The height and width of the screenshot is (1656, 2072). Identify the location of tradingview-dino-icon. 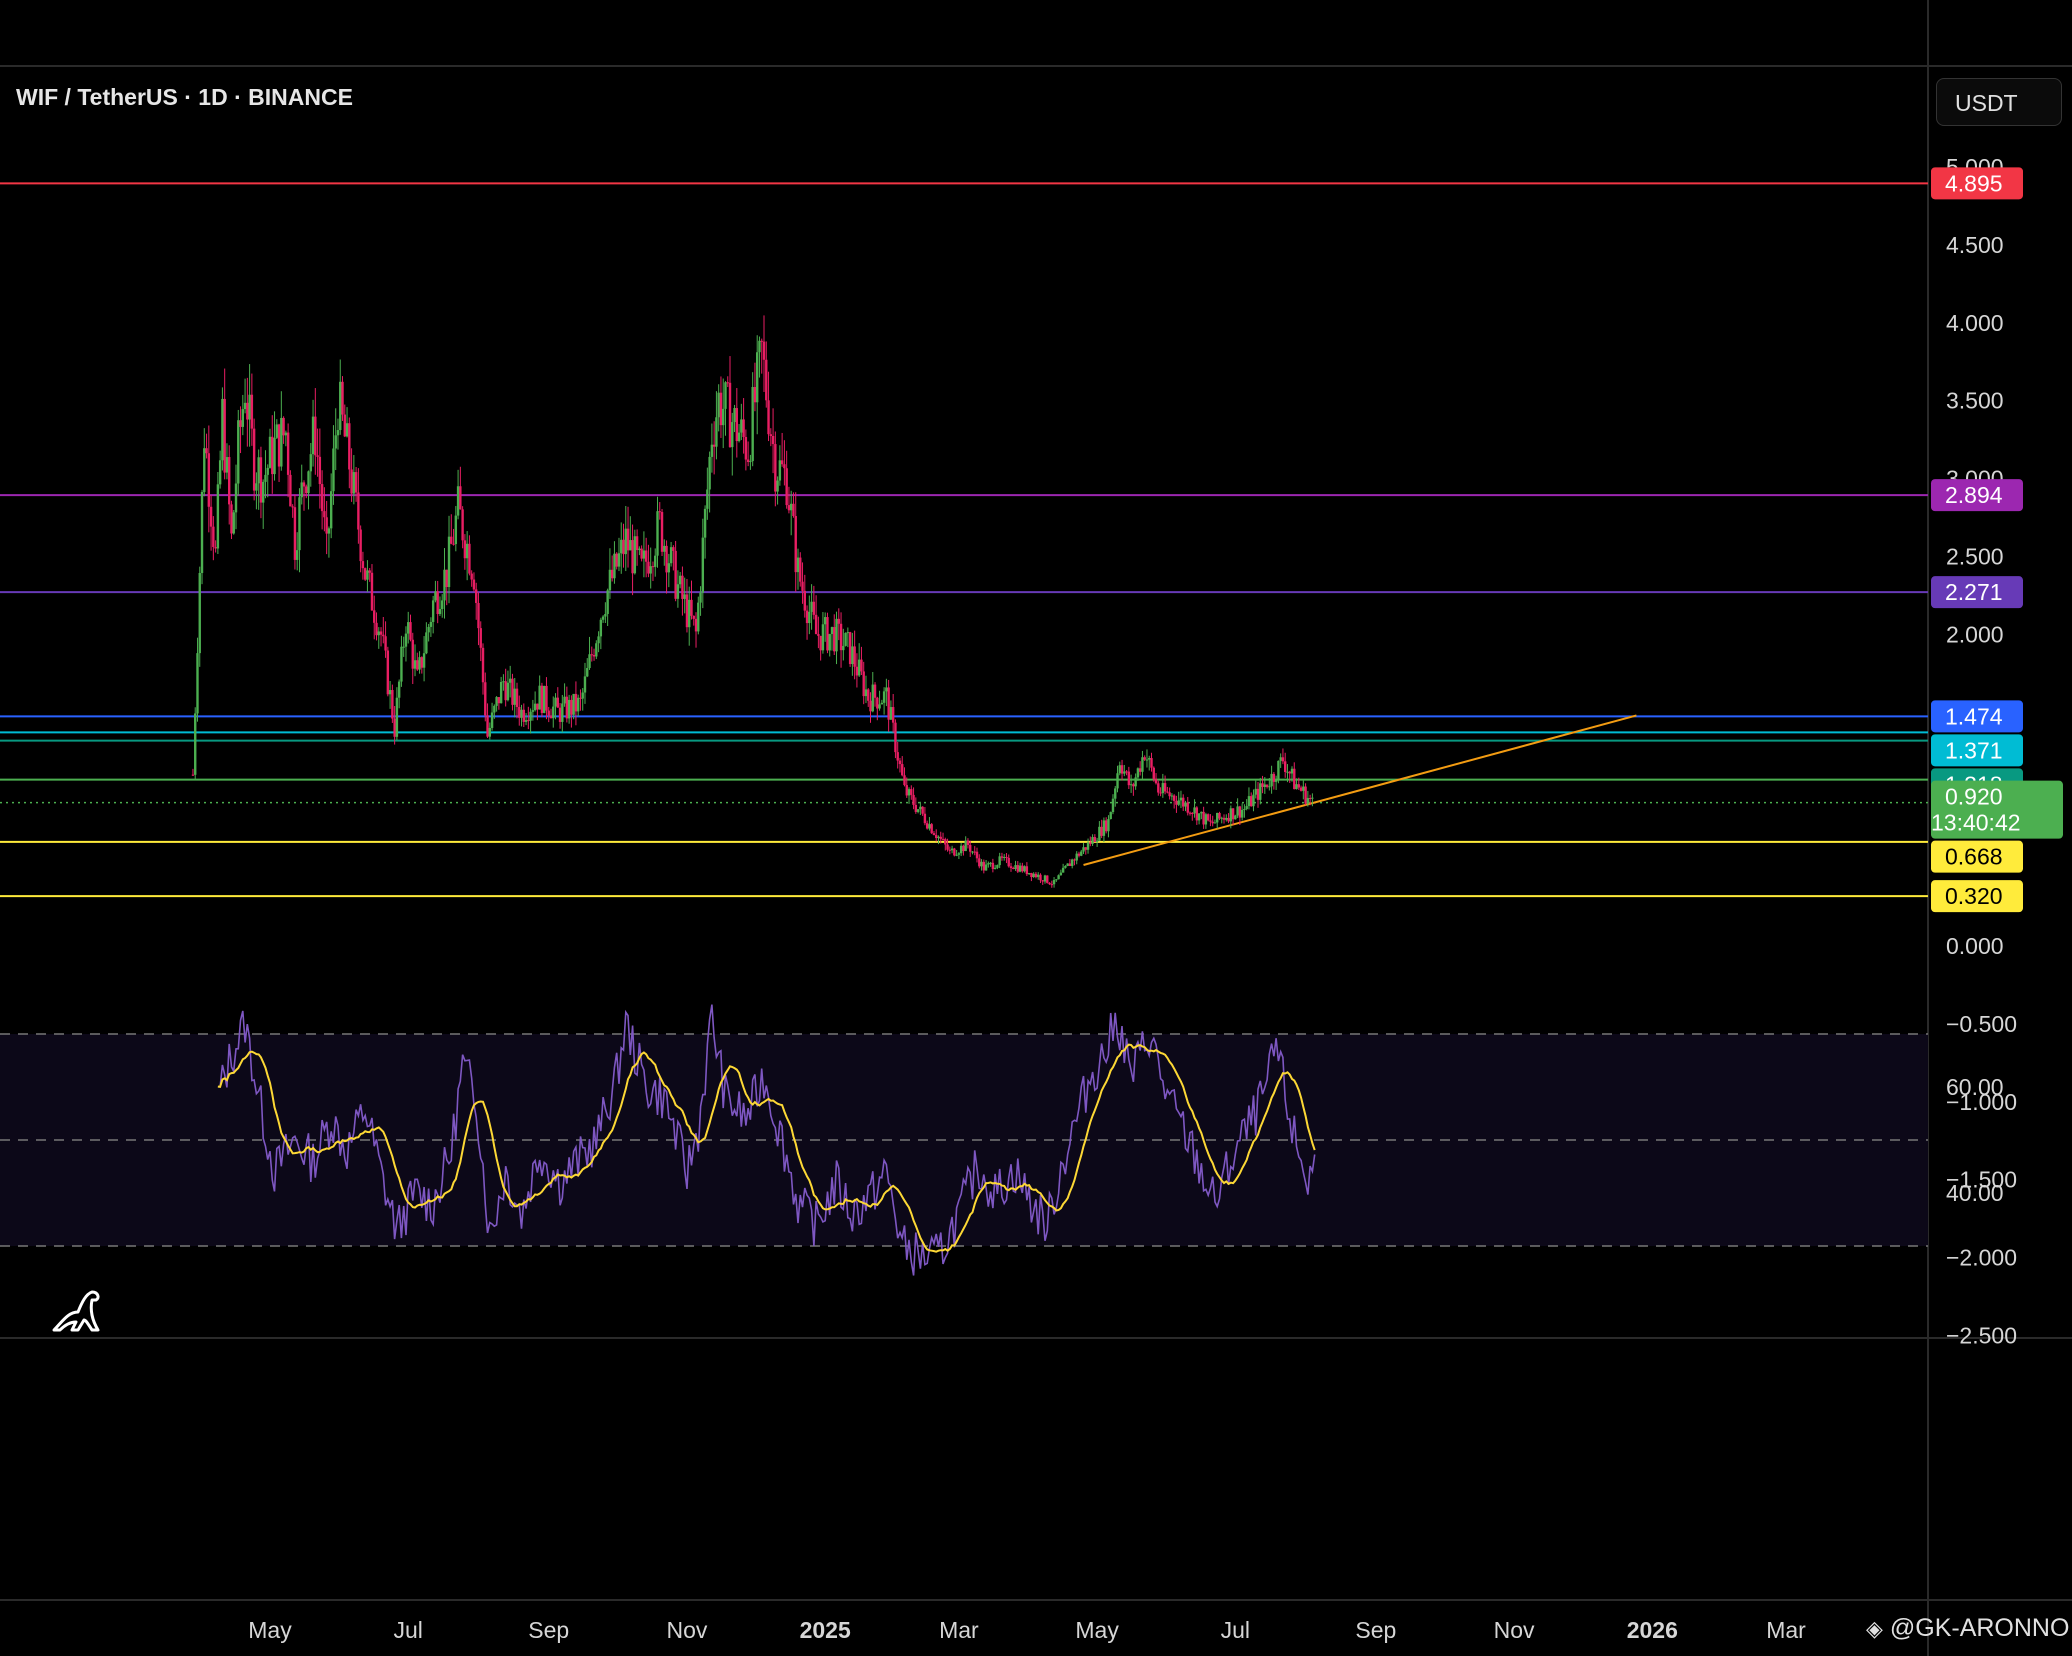
(76, 1312).